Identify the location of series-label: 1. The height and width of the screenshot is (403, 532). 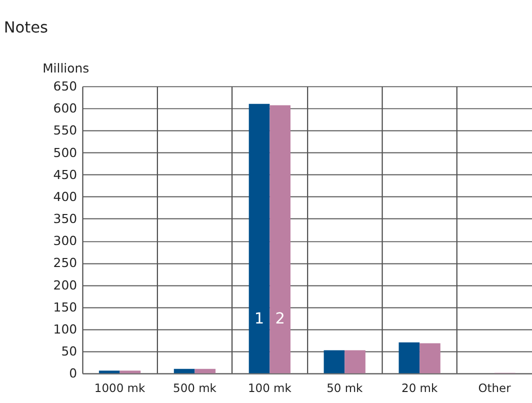
(259, 319).